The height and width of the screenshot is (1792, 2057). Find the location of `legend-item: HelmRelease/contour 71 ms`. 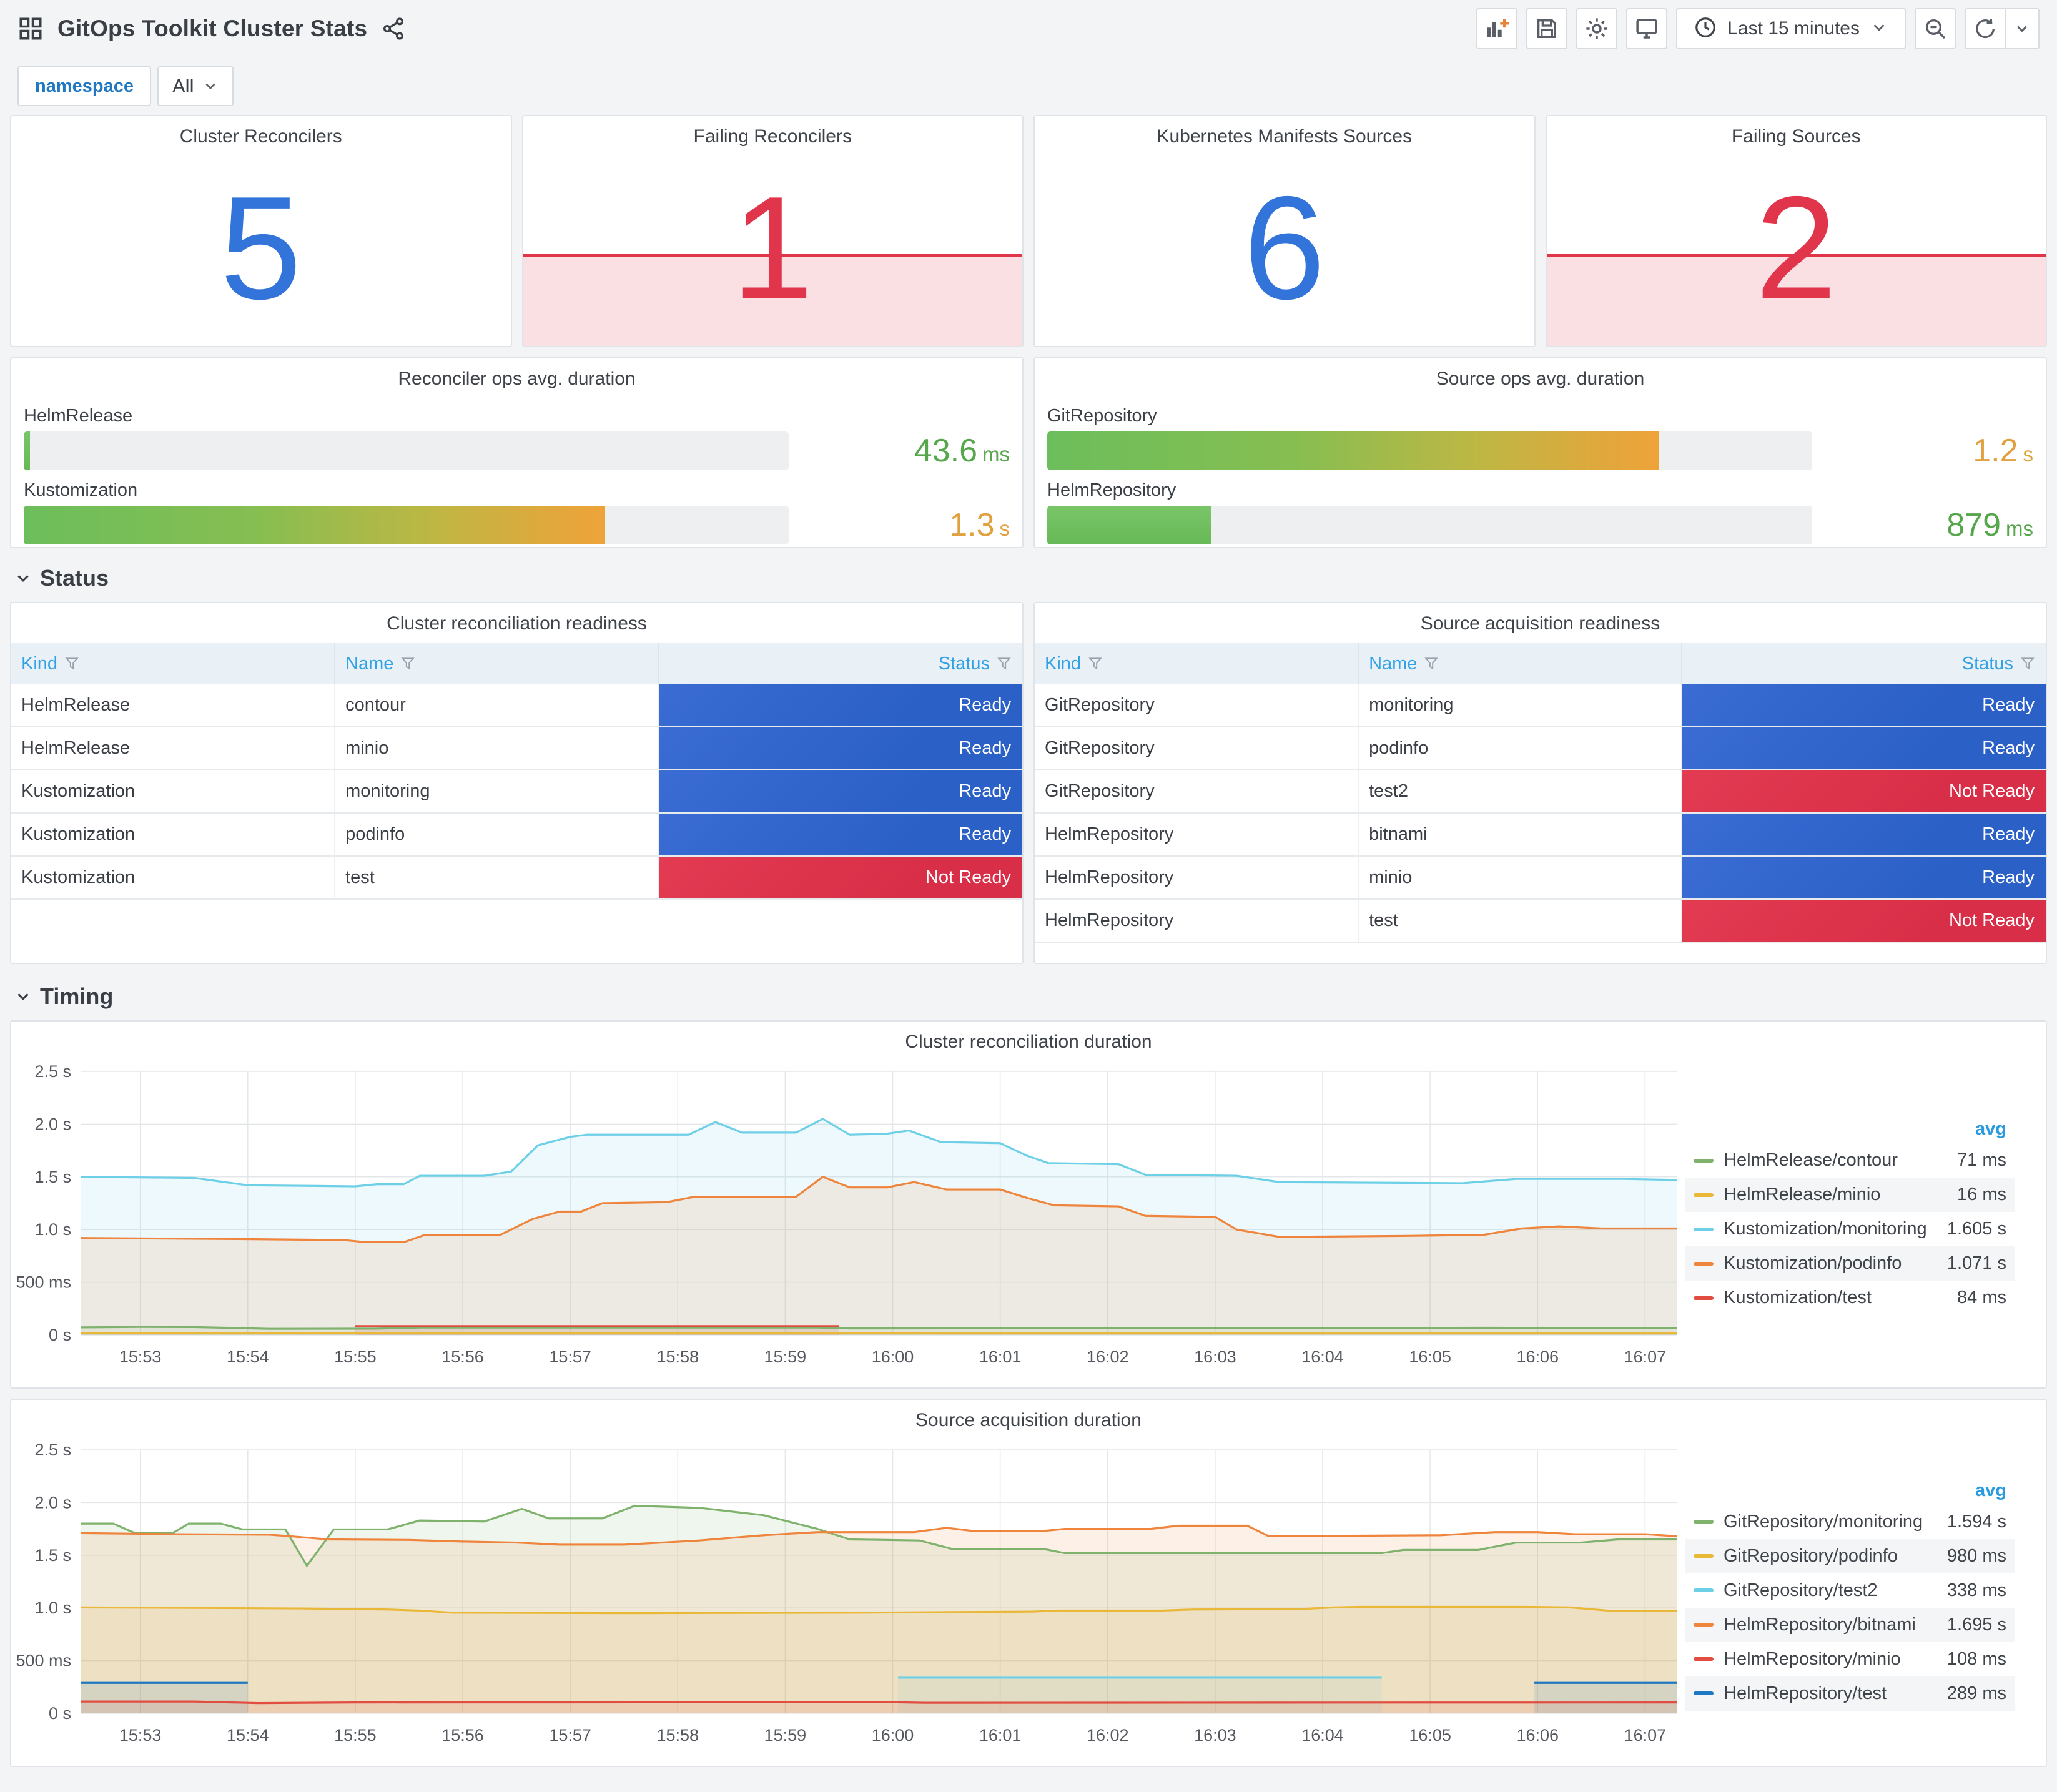

legend-item: HelmRelease/contour 71 ms is located at coordinates (1850, 1160).